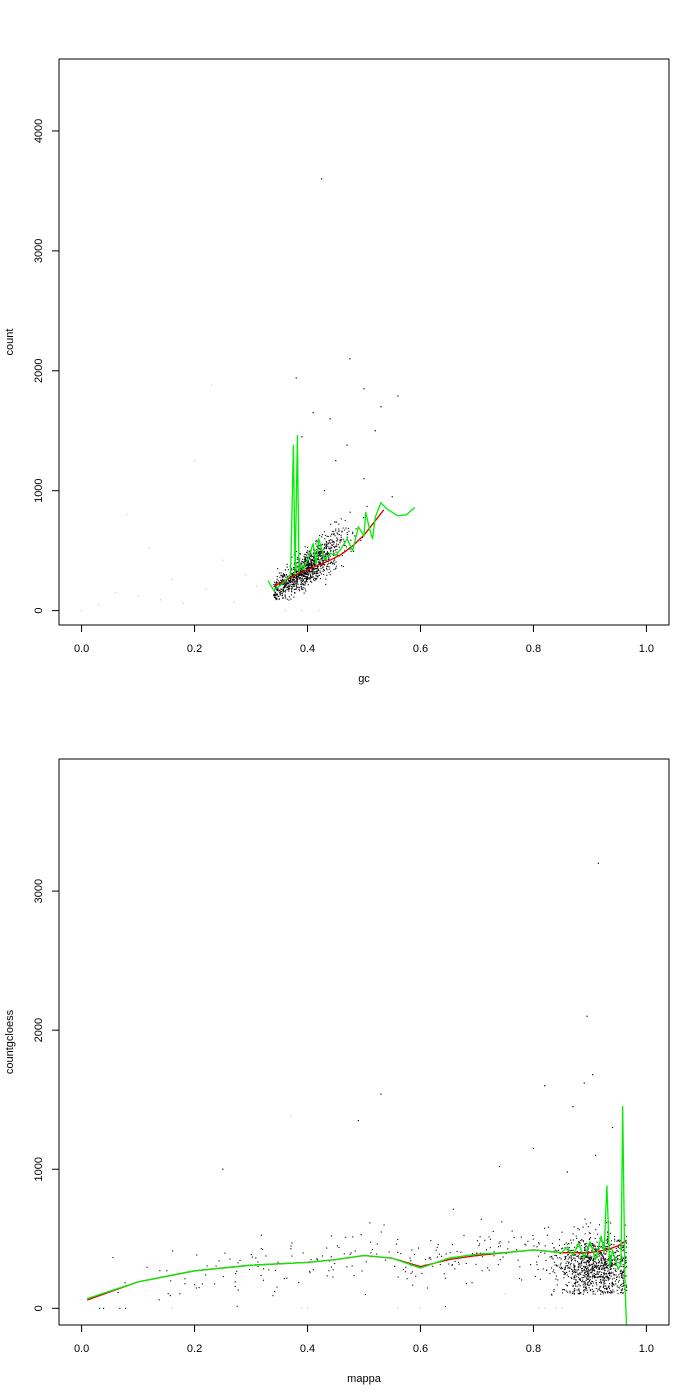  What do you see at coordinates (533, 649) in the screenshot?
I see `x-tick-label: 0.8` at bounding box center [533, 649].